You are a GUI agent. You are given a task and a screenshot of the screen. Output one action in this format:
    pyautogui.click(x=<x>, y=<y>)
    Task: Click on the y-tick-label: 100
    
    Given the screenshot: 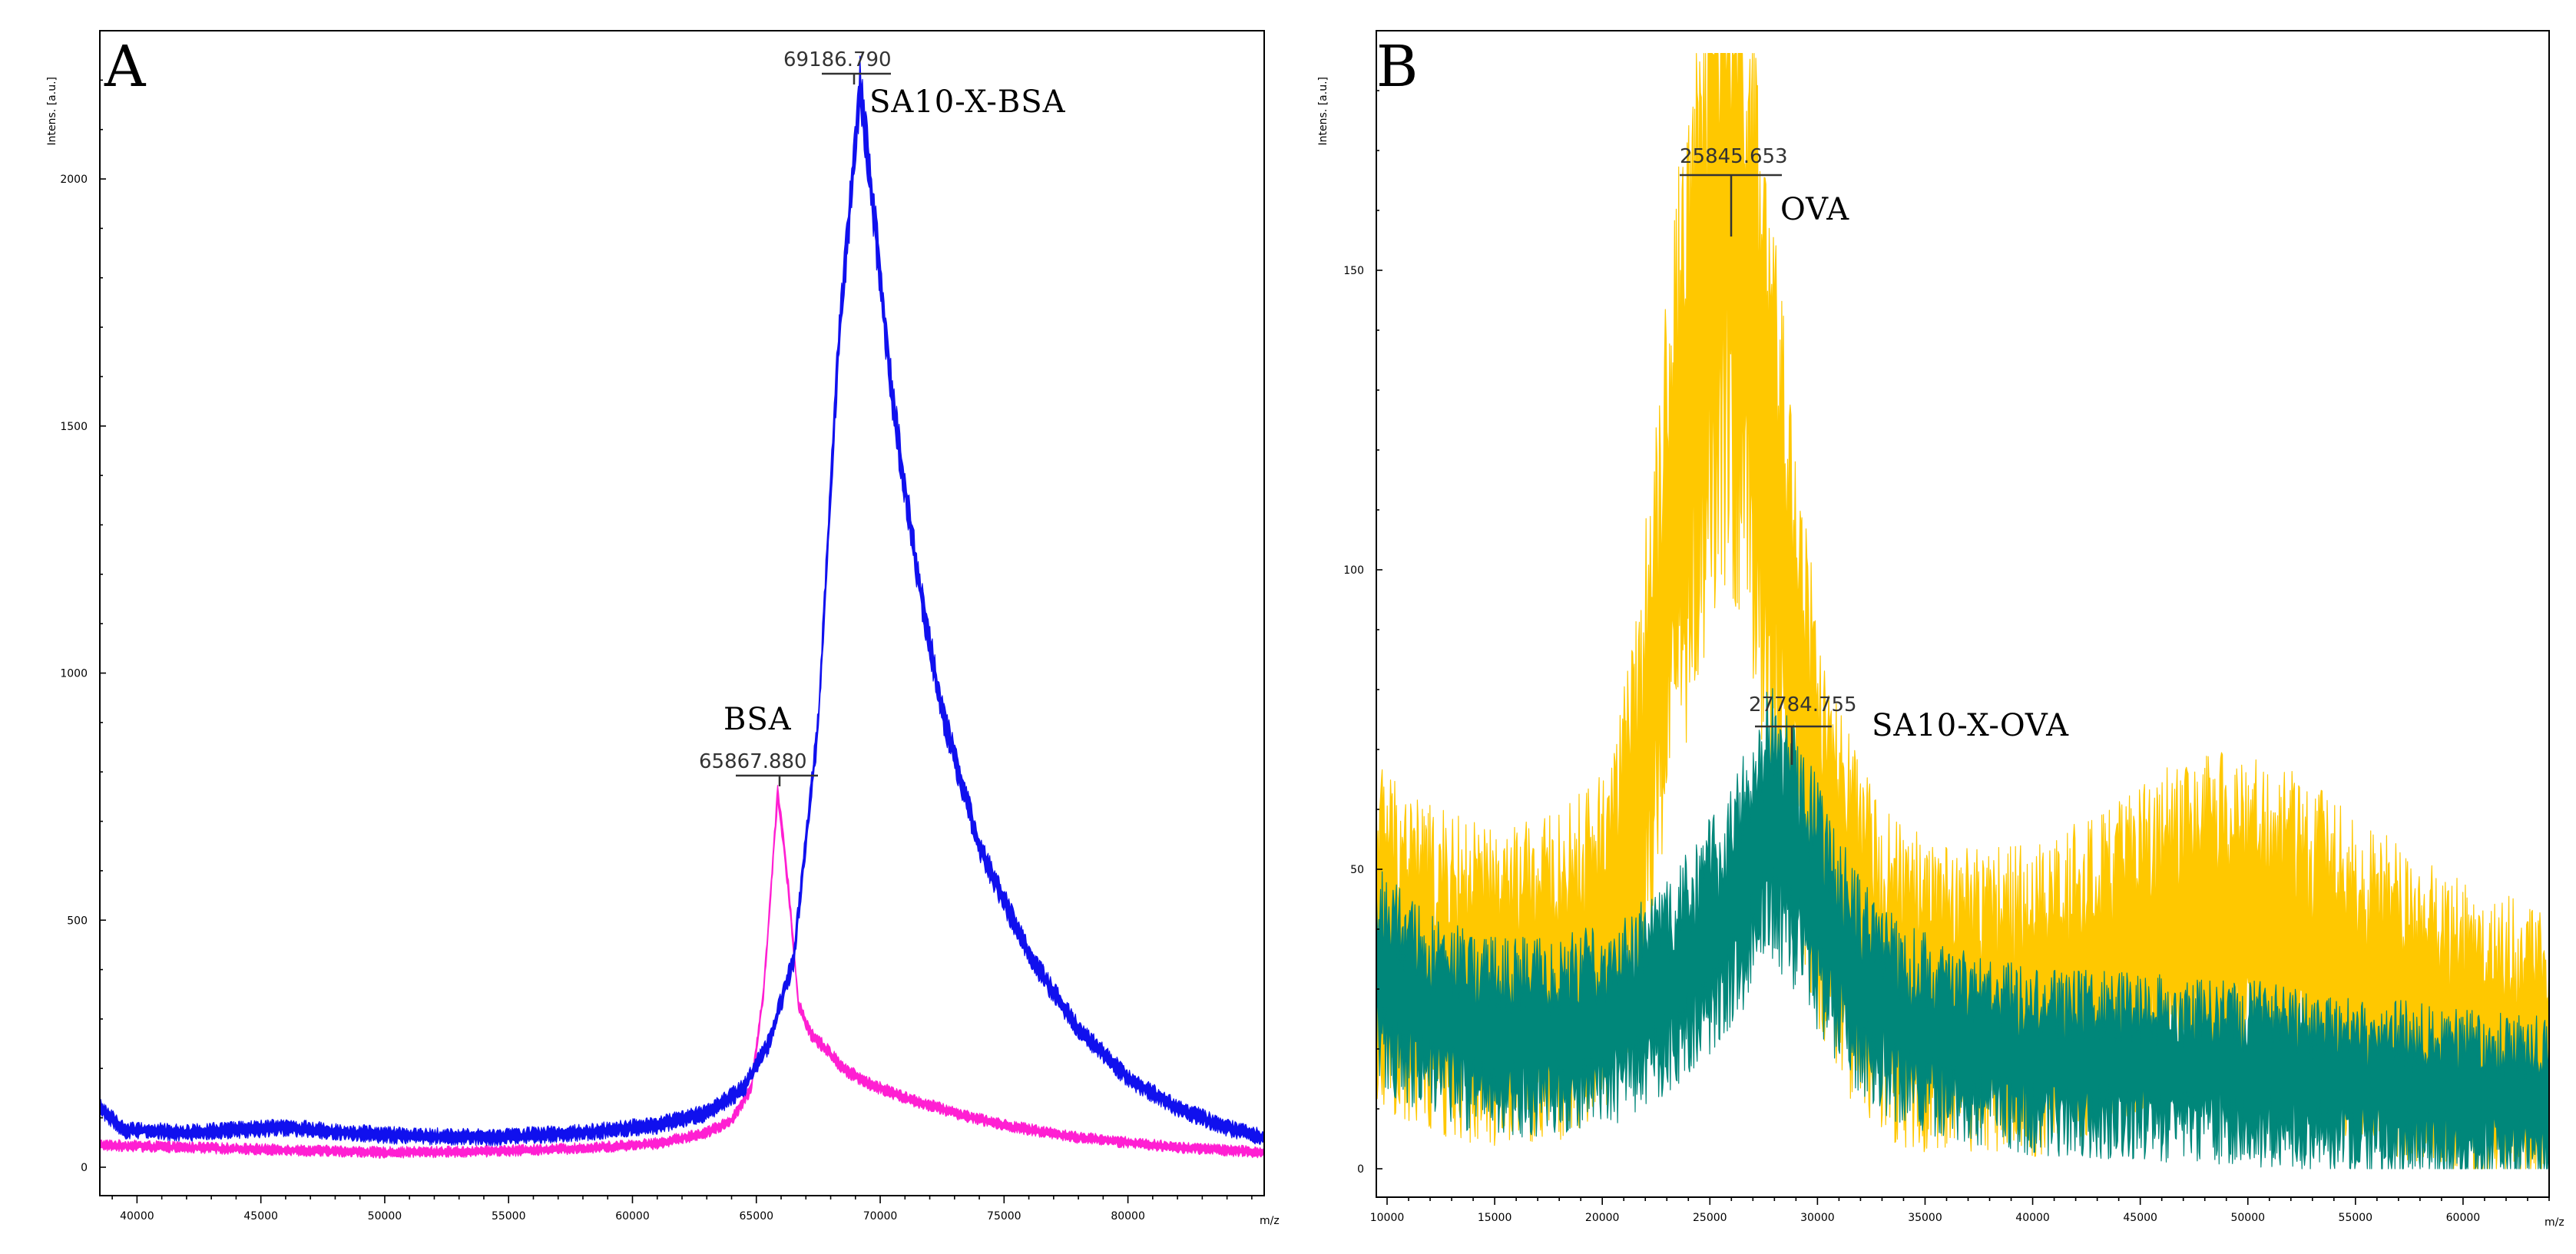 What is the action you would take?
    pyautogui.click(x=1353, y=570)
    